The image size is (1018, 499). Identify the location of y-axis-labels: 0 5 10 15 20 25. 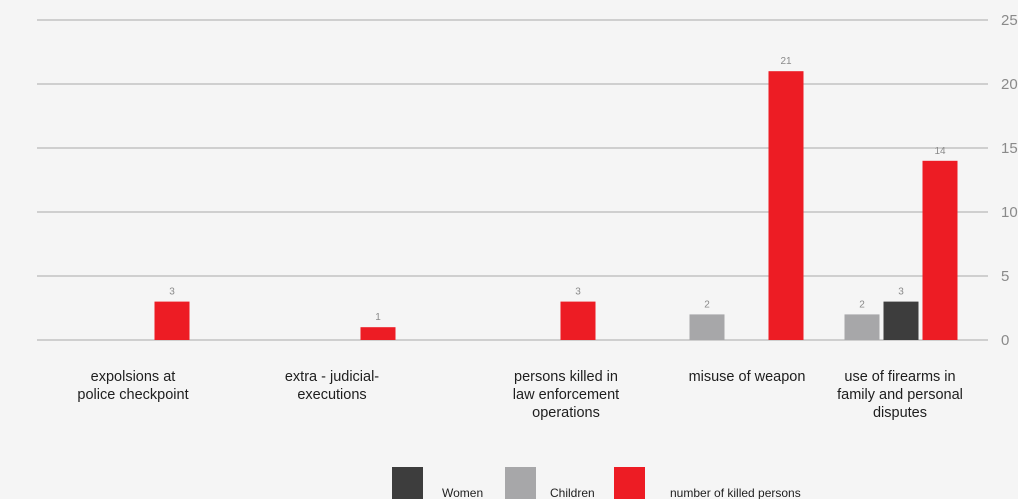
(1009, 180).